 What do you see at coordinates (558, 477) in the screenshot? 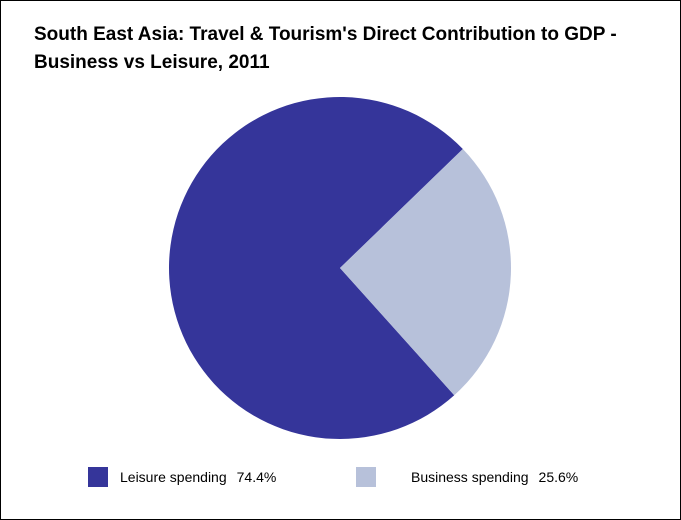
I see `legend-value-business: 25.6%` at bounding box center [558, 477].